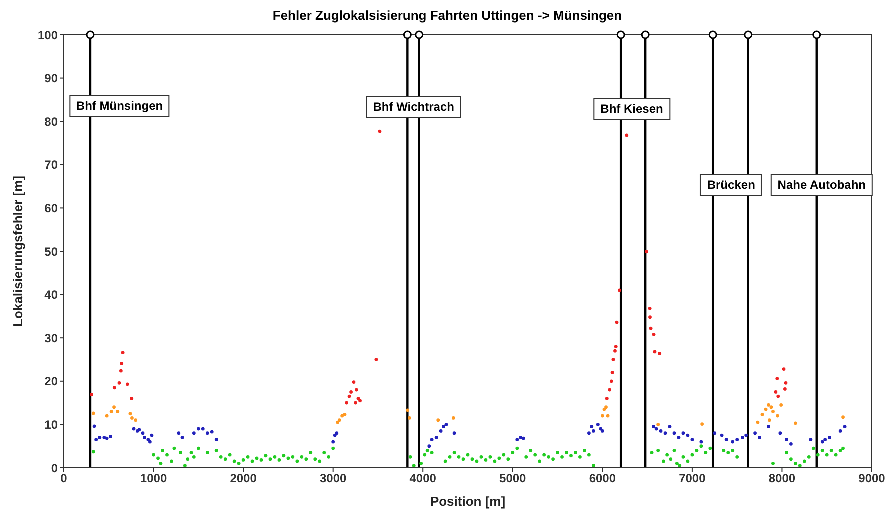 The height and width of the screenshot is (524, 895). What do you see at coordinates (632, 109) in the screenshot?
I see `annotation: Bhf Kiesen` at bounding box center [632, 109].